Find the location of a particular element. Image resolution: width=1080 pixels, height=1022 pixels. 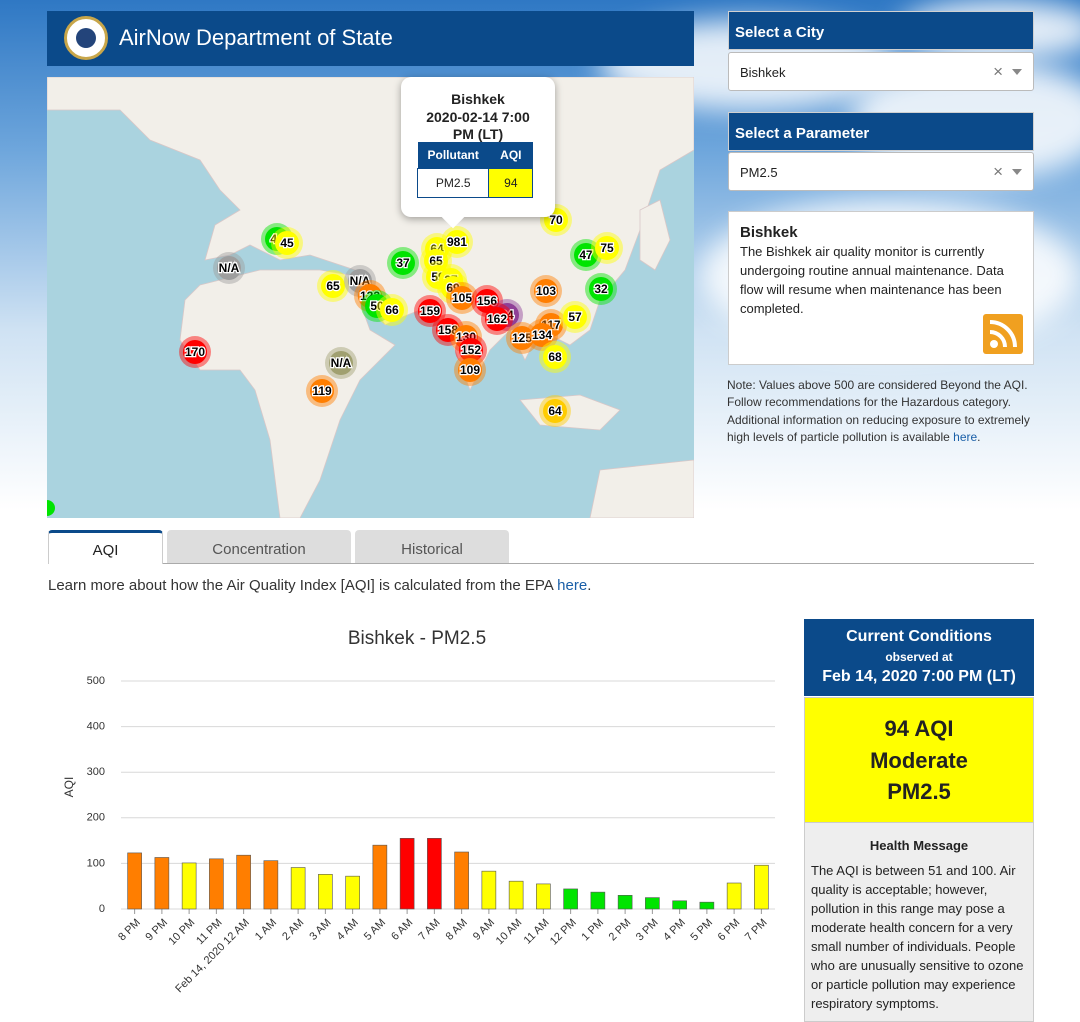

marker-label: 66 is located at coordinates (392, 310).